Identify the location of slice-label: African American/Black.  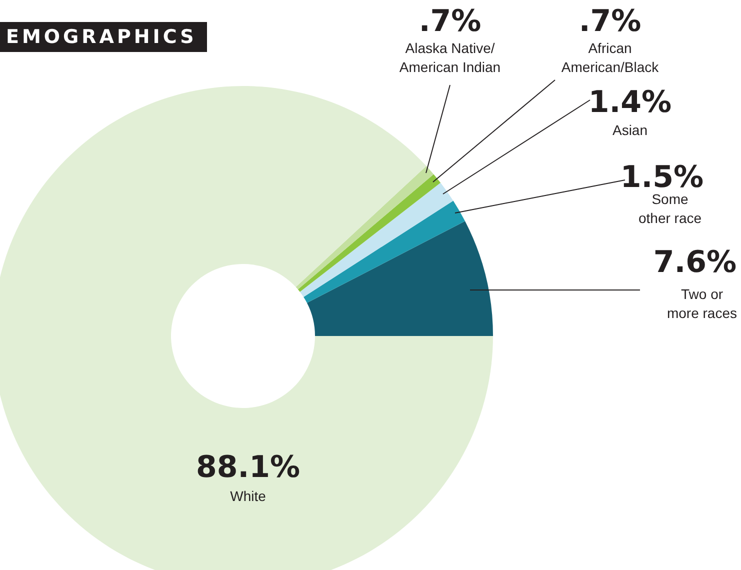
(610, 57).